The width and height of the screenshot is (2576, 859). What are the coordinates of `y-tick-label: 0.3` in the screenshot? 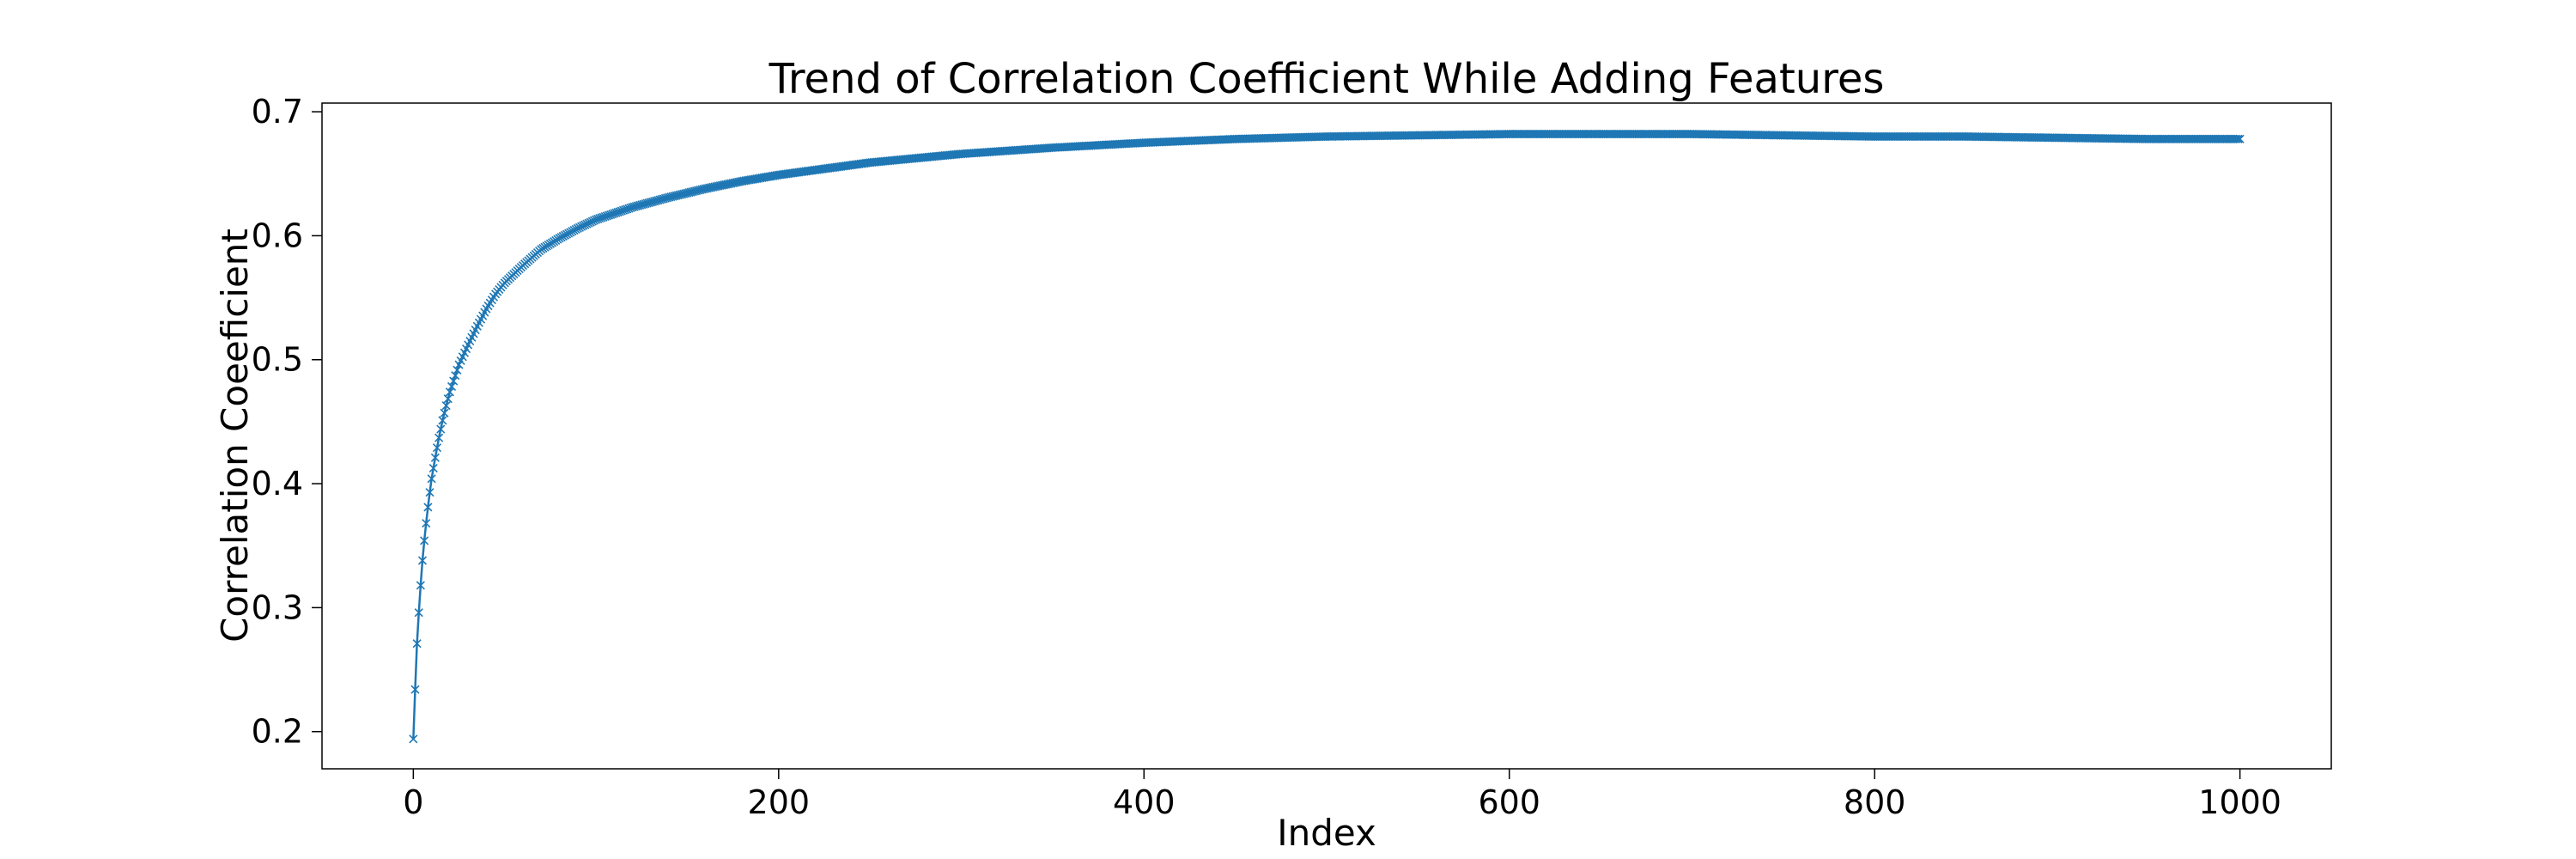 It's located at (278, 607).